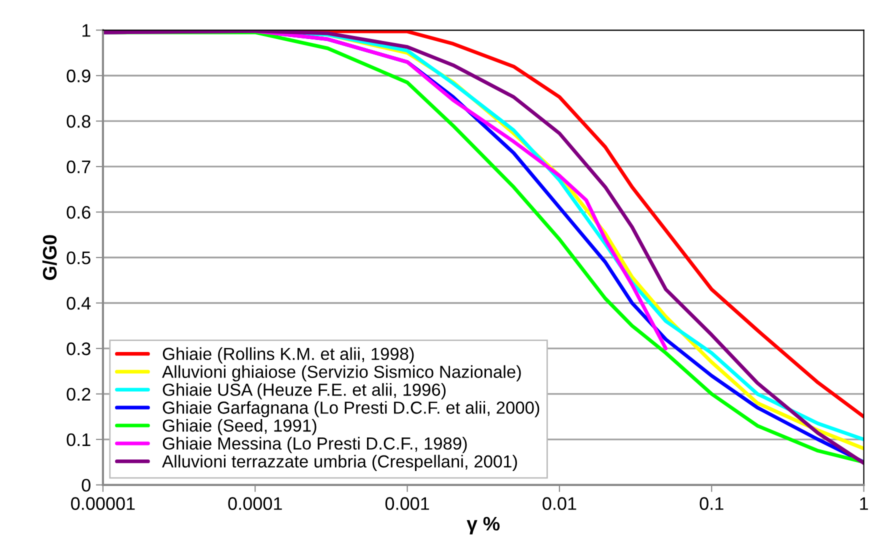  Describe the element at coordinates (78, 212) in the screenshot. I see `y-tick-label: 0.6` at that location.